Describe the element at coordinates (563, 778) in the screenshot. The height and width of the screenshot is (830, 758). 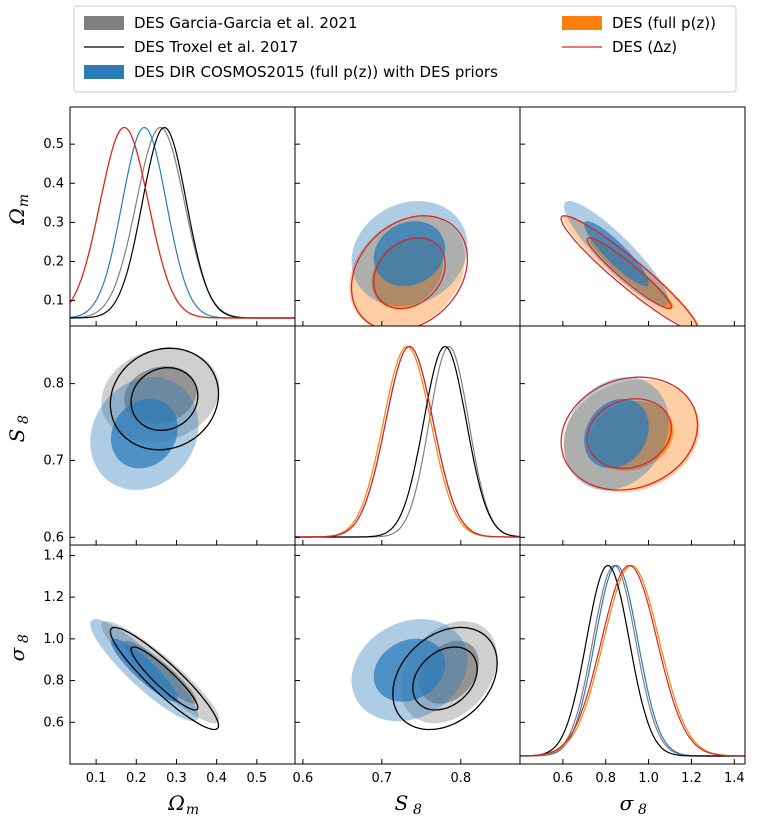
I see `x-tick-label-sigma8: 0.6` at that location.